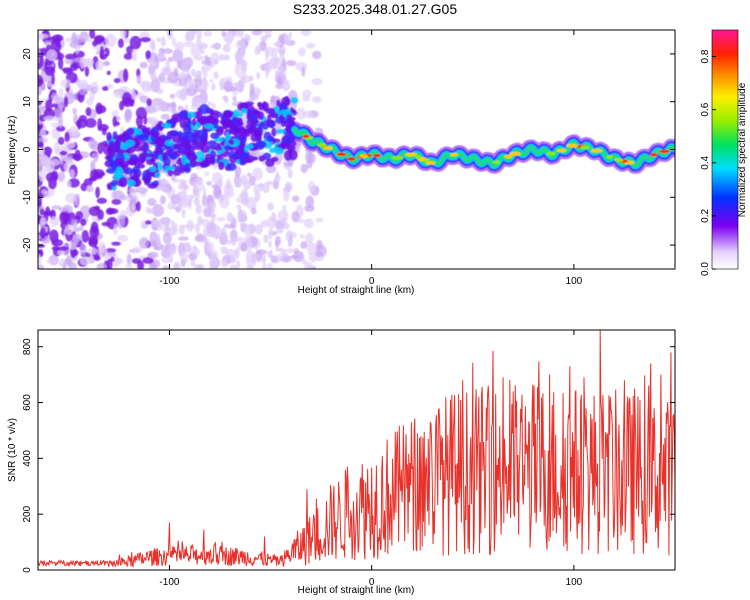 The height and width of the screenshot is (600, 750). Describe the element at coordinates (27, 402) in the screenshot. I see `snr-ytick-label: 600` at that location.